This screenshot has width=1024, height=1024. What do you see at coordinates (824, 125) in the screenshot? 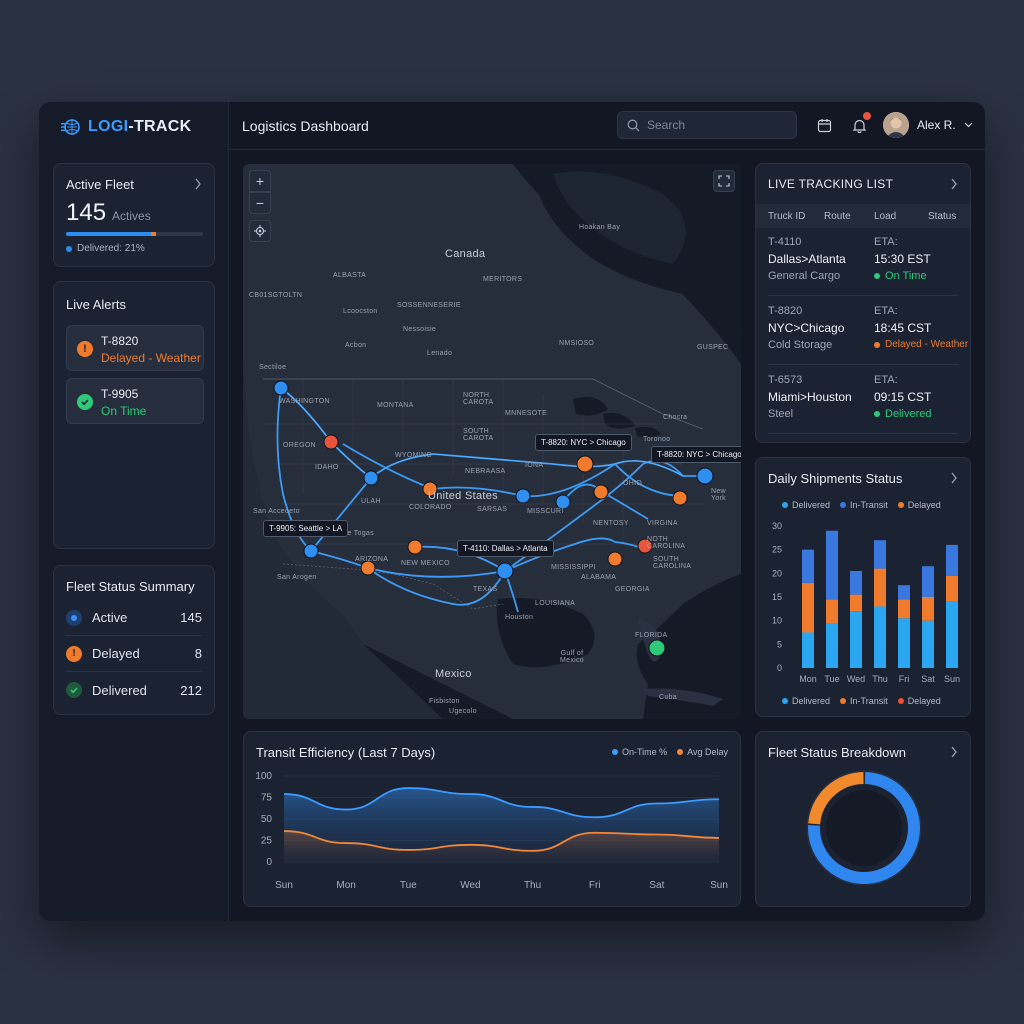
I see `calendar-button` at bounding box center [824, 125].